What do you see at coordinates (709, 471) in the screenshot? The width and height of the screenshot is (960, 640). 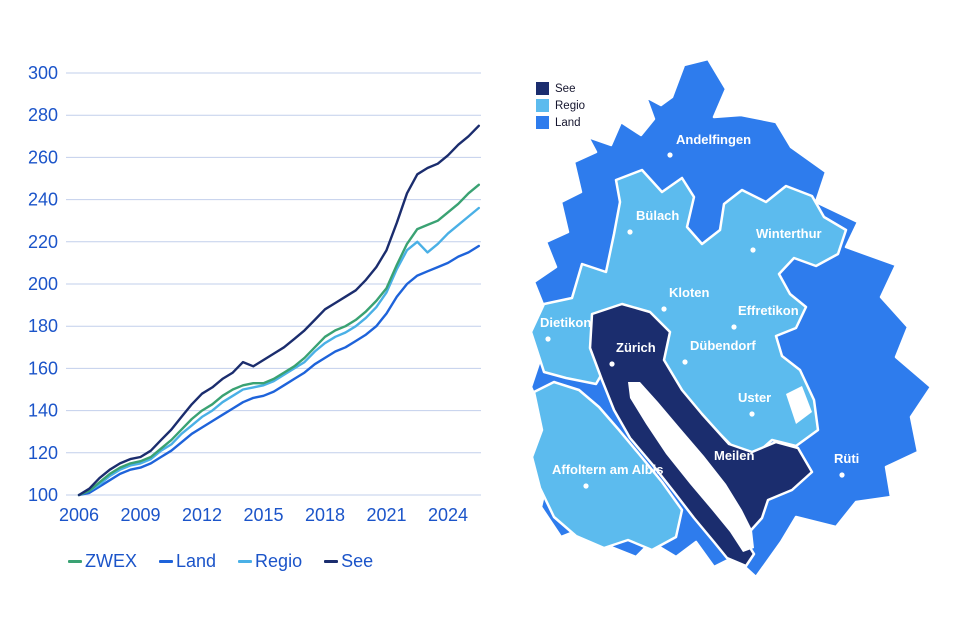 I see `town-dot-meilen` at bounding box center [709, 471].